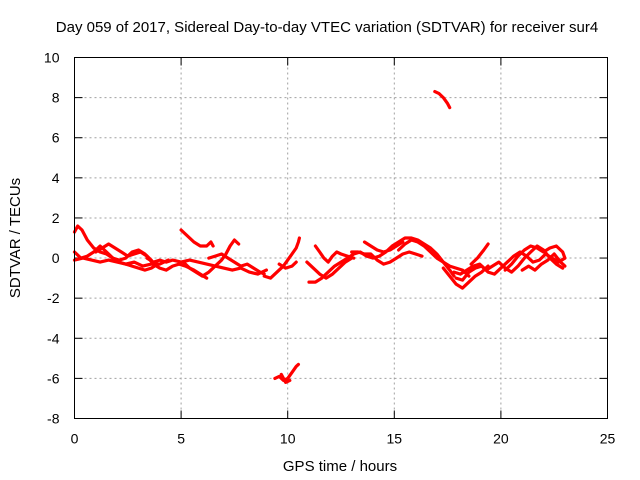 This screenshot has width=640, height=480. I want to click on x-tick-label: 15, so click(395, 439).